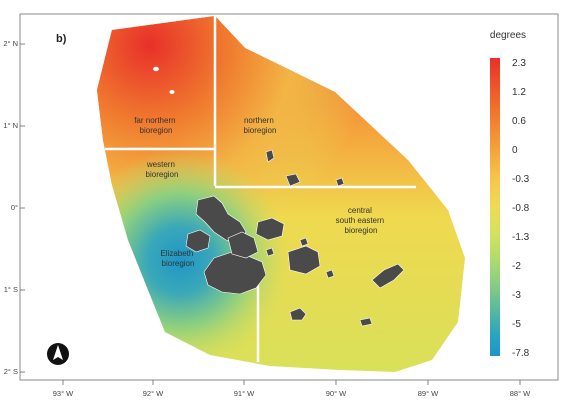 The height and width of the screenshot is (410, 583). I want to click on x-tick-label: 90° W, so click(336, 393).